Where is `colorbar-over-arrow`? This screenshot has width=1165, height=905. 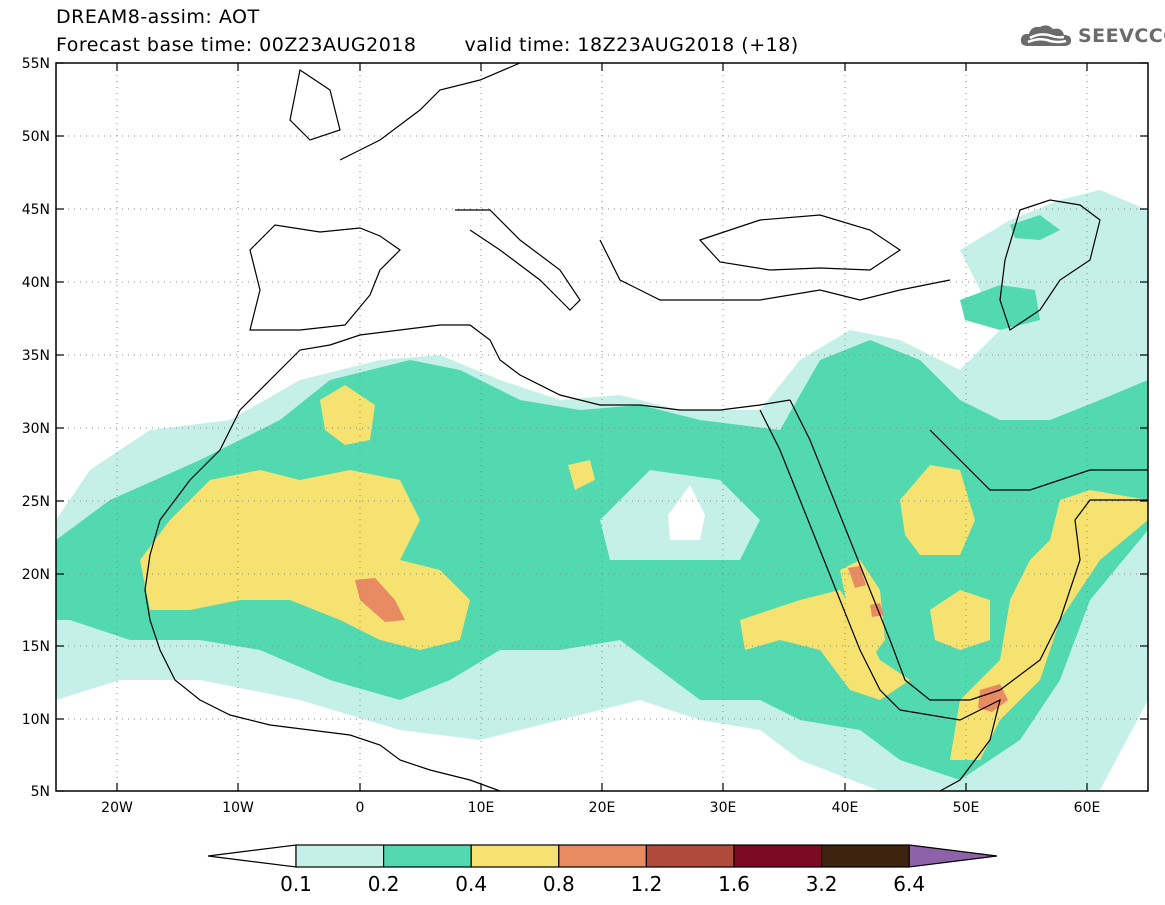
colorbar-over-arrow is located at coordinates (953, 856).